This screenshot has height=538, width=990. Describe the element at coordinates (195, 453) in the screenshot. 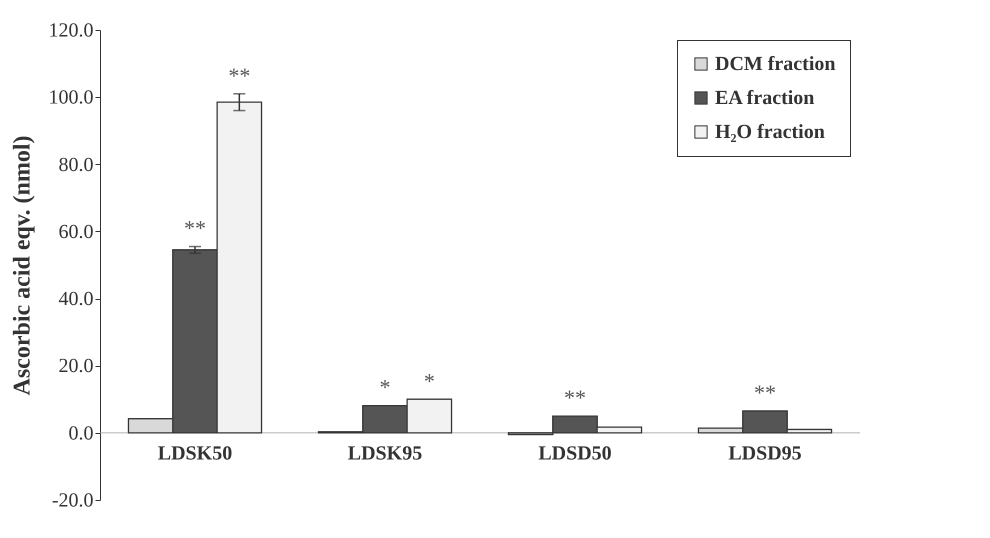

I see `x-tick-label: LDSK50` at that location.